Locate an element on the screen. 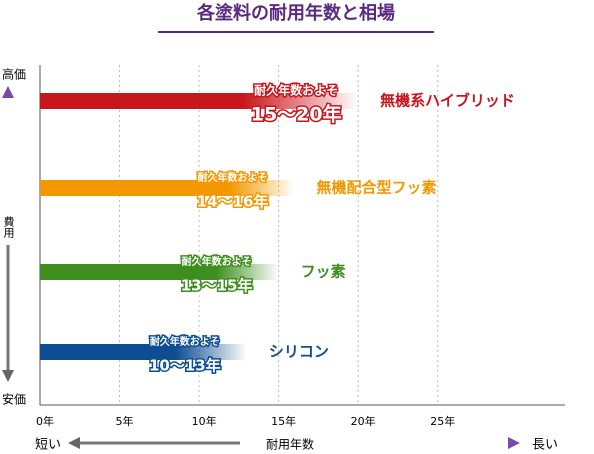 The height and width of the screenshot is (454, 594). y-top-label: 高価 is located at coordinates (14, 74).